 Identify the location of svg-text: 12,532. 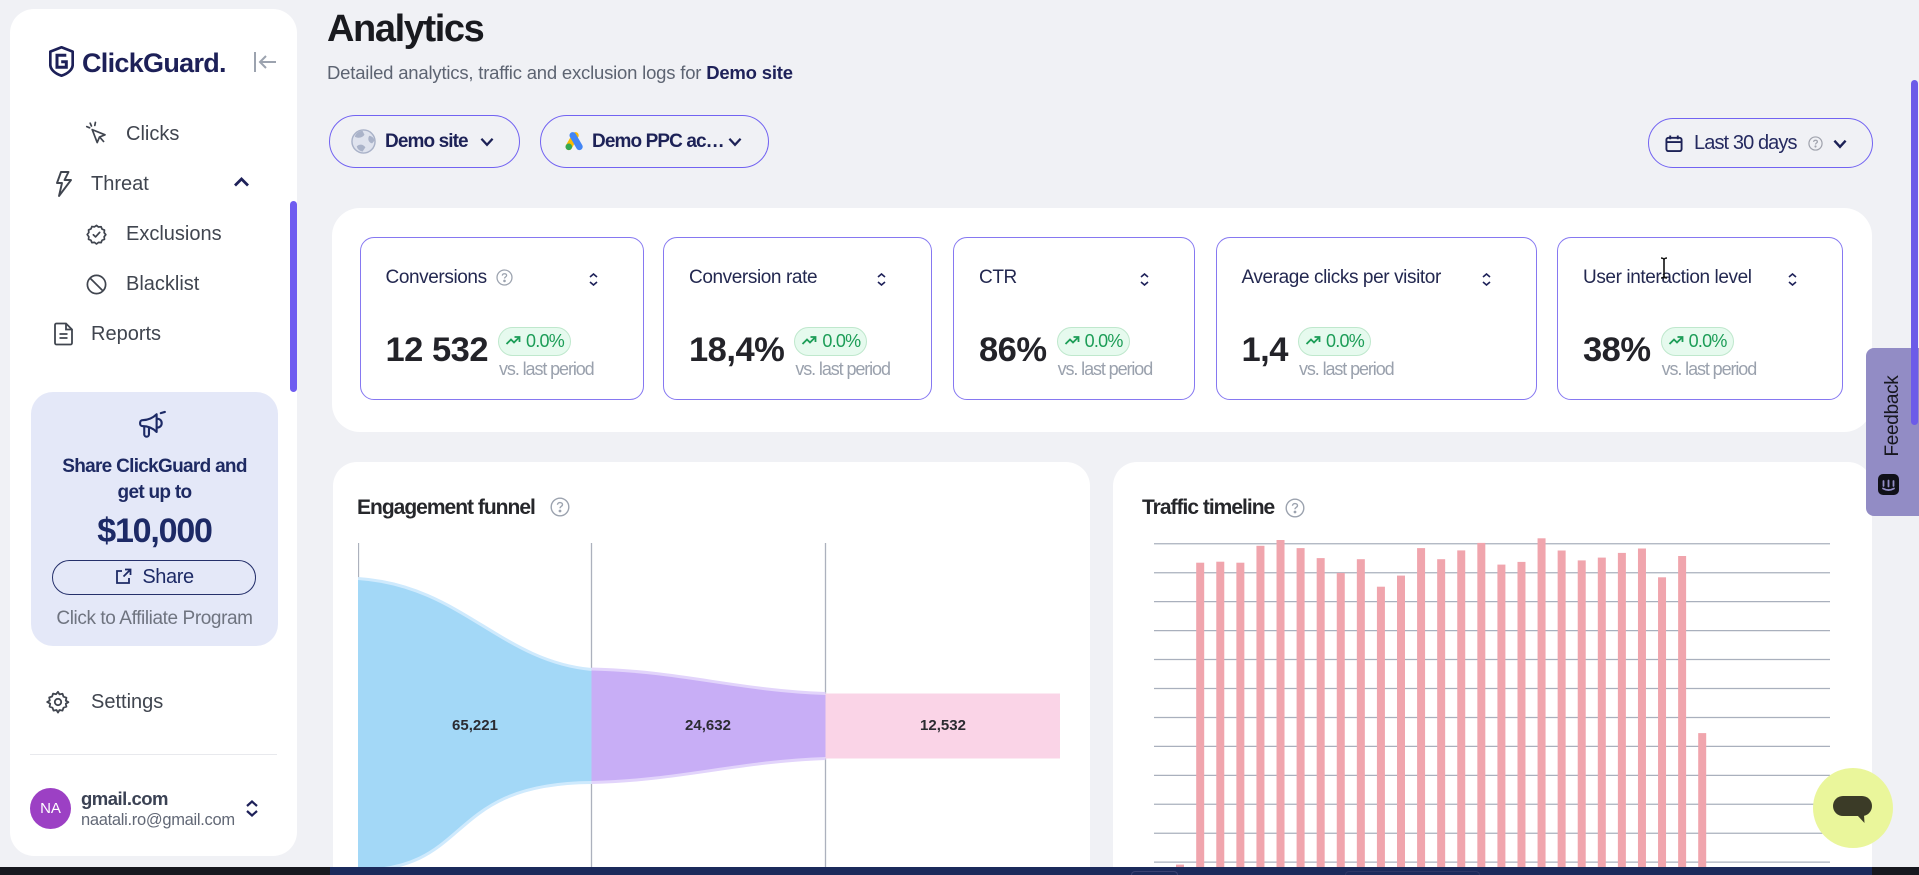
(943, 725).